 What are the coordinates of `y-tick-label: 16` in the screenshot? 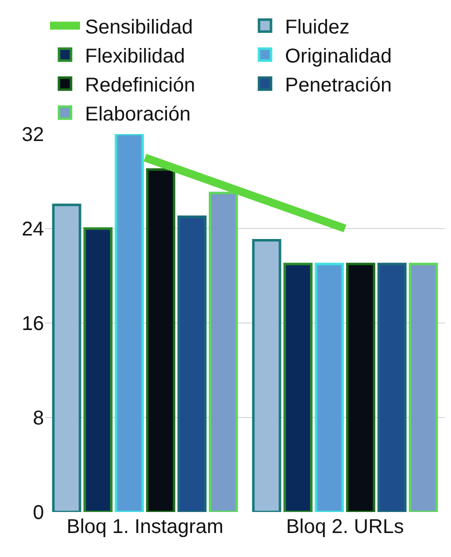 It's located at (33, 324).